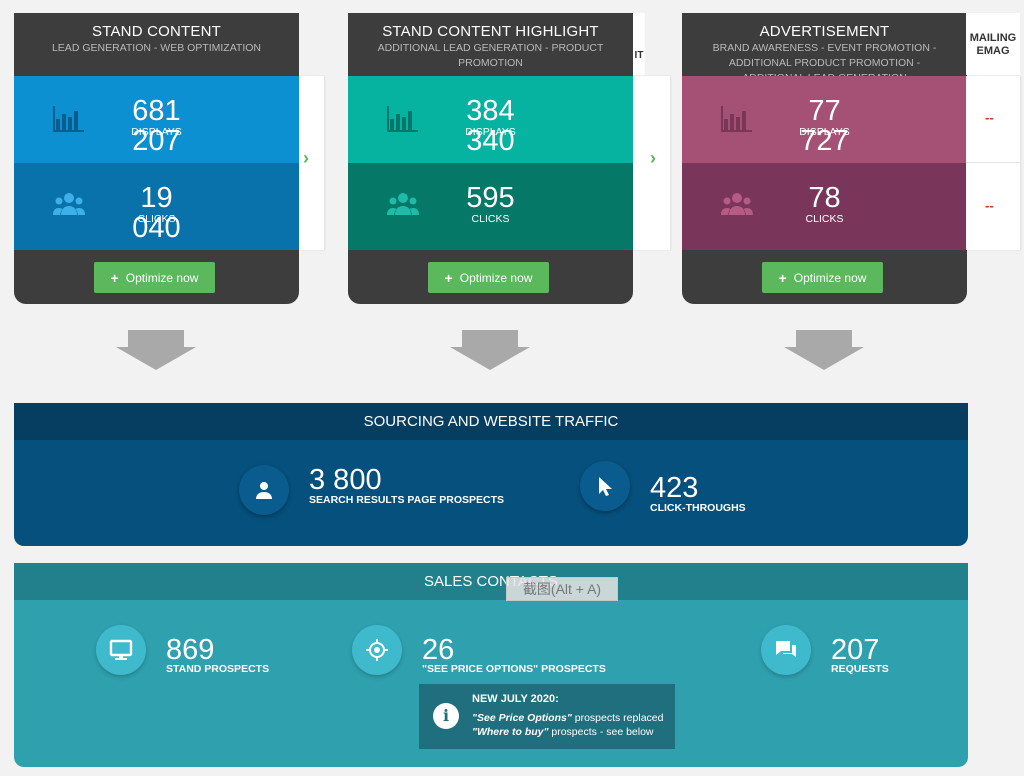  Describe the element at coordinates (562, 589) in the screenshot. I see `screenshot-tooltip: 截图(Alt + A)` at that location.